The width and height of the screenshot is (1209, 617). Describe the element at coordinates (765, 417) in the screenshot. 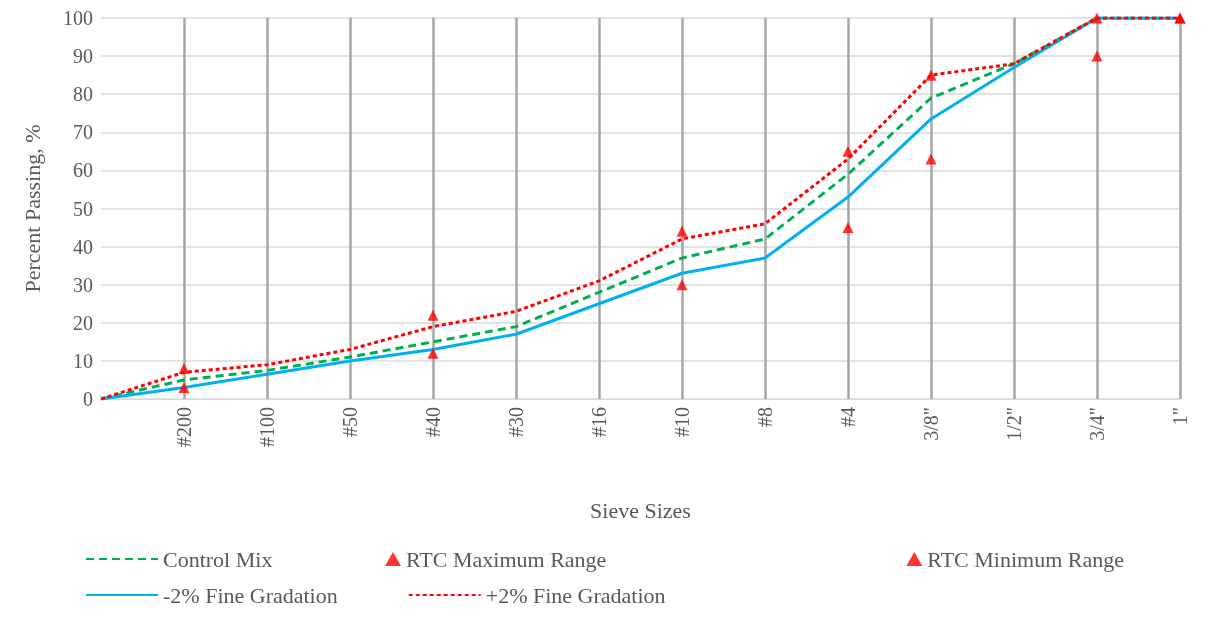

I see `x-tick-label: #8` at that location.